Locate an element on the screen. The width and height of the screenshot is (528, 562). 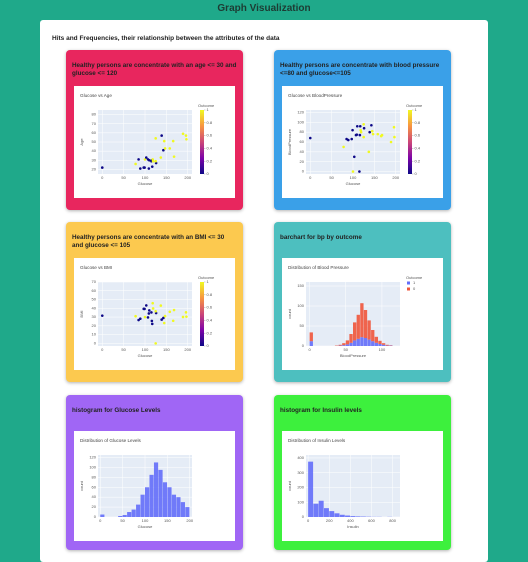
x-tick-label: 200 is located at coordinates (189, 520).